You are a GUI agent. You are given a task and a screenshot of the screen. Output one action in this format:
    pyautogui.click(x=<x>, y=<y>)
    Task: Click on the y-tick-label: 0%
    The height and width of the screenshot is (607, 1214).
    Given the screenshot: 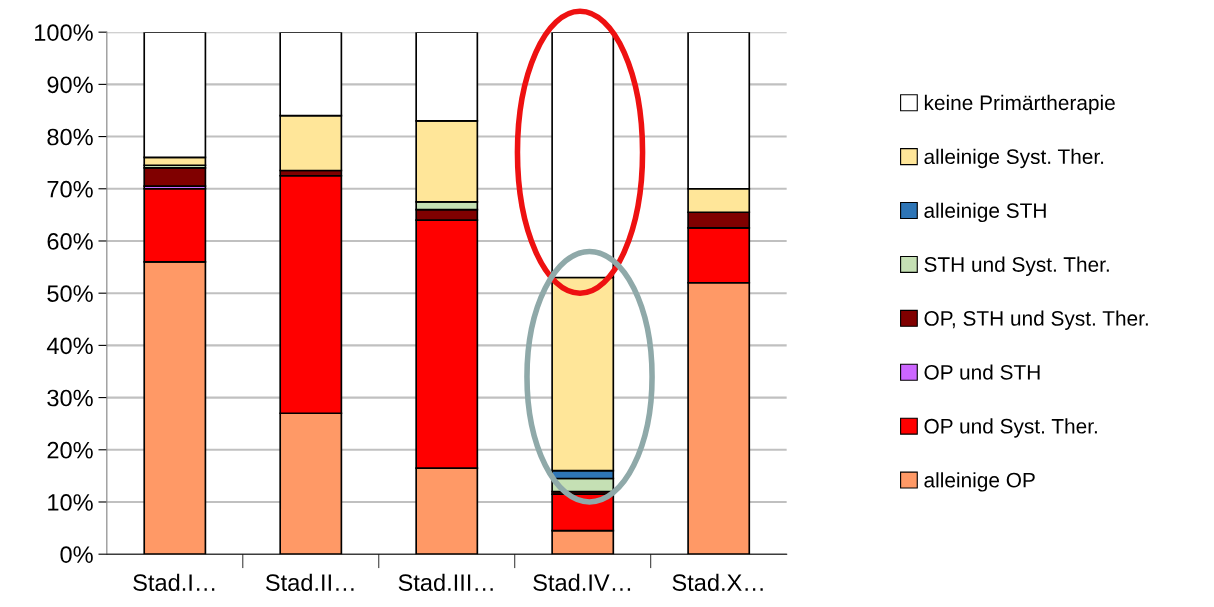 What is the action you would take?
    pyautogui.click(x=76, y=554)
    